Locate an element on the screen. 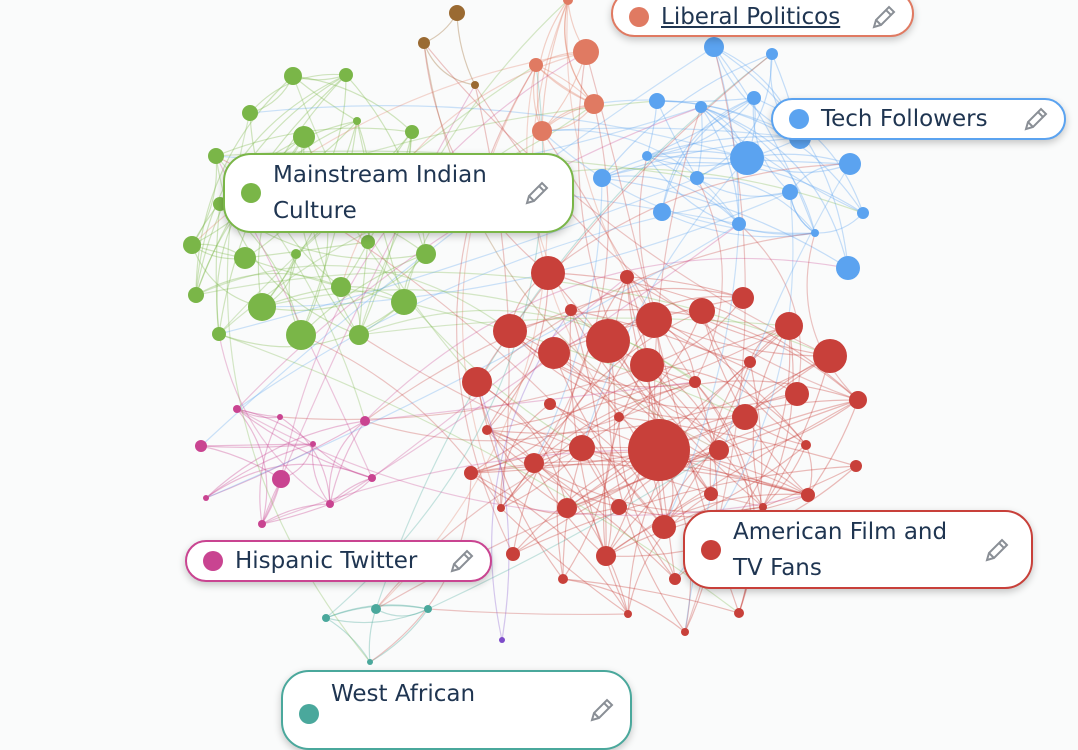  cluster-label: Hispanic Twitter is located at coordinates (338, 561).